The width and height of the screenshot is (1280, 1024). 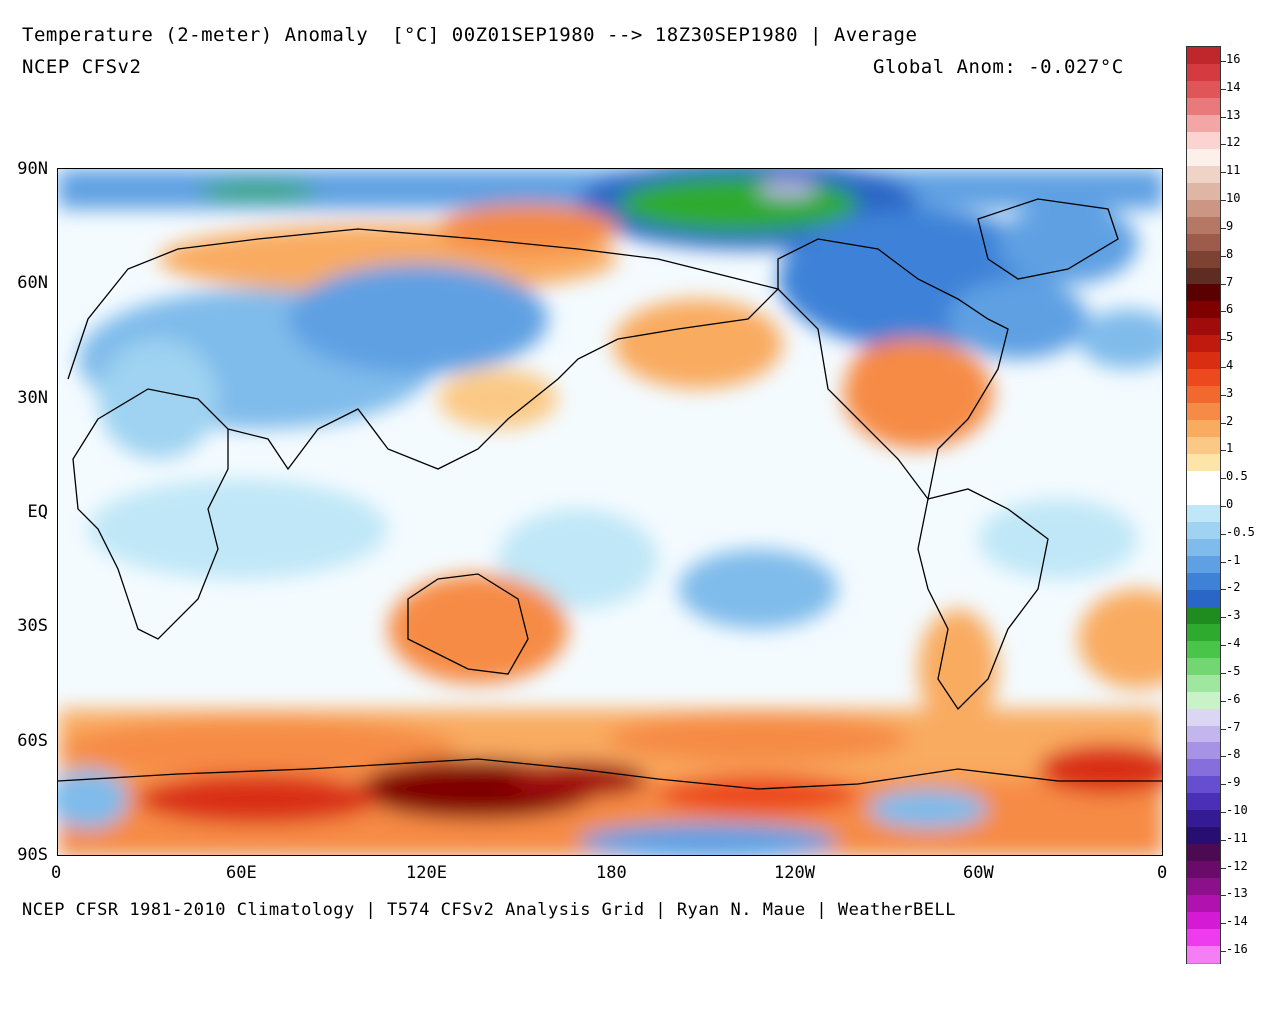 I want to click on colorbar-label: 10, so click(x=1233, y=198).